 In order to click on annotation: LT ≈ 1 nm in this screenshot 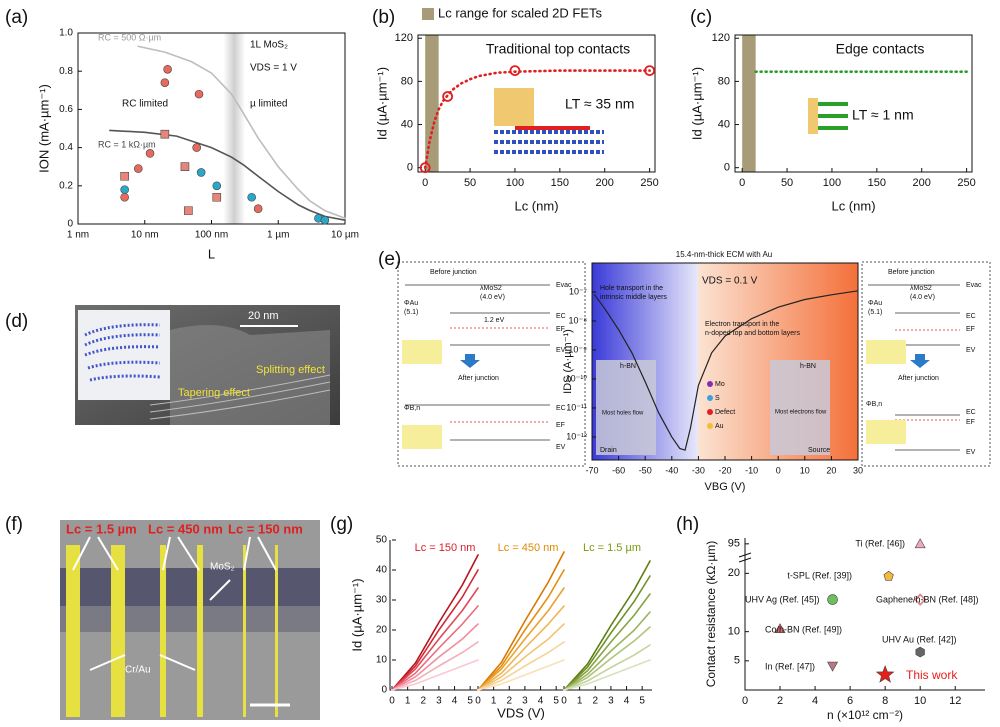, I will do `click(883, 115)`.